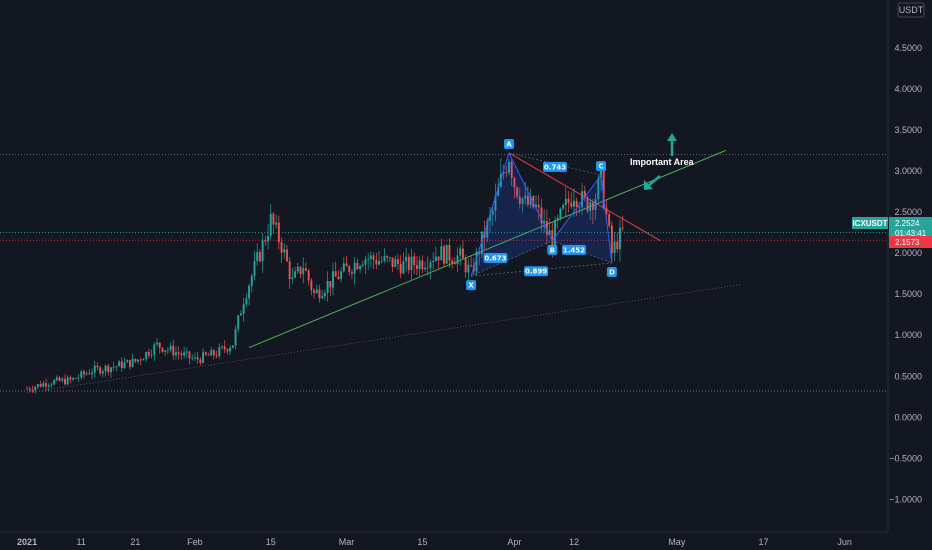 The image size is (932, 550). What do you see at coordinates (508, 143) in the screenshot?
I see `pattern-point-bg` at bounding box center [508, 143].